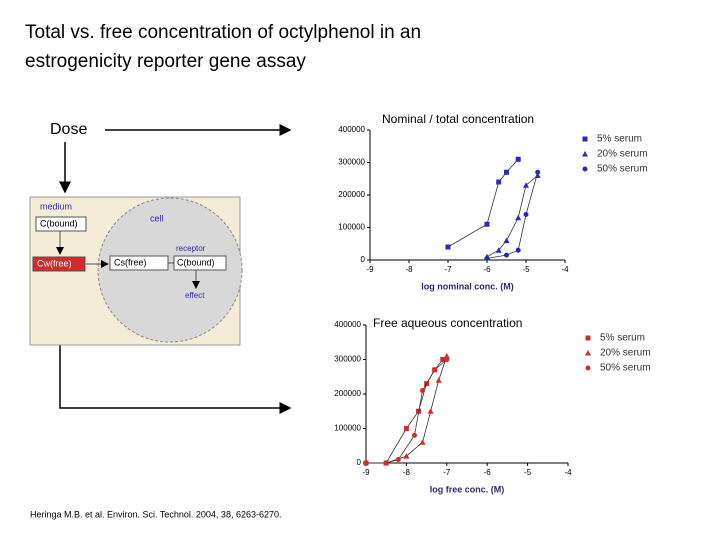 This screenshot has width=720, height=540. What do you see at coordinates (68, 129) in the screenshot?
I see `dose-label: Dose` at bounding box center [68, 129].